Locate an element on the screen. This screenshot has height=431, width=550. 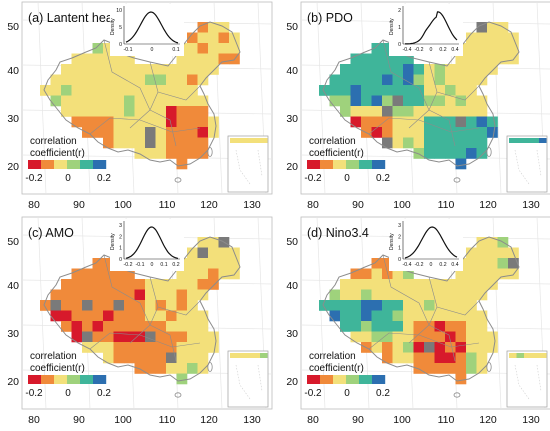
density-x-tick: 0.1 is located at coordinates (175, 50).